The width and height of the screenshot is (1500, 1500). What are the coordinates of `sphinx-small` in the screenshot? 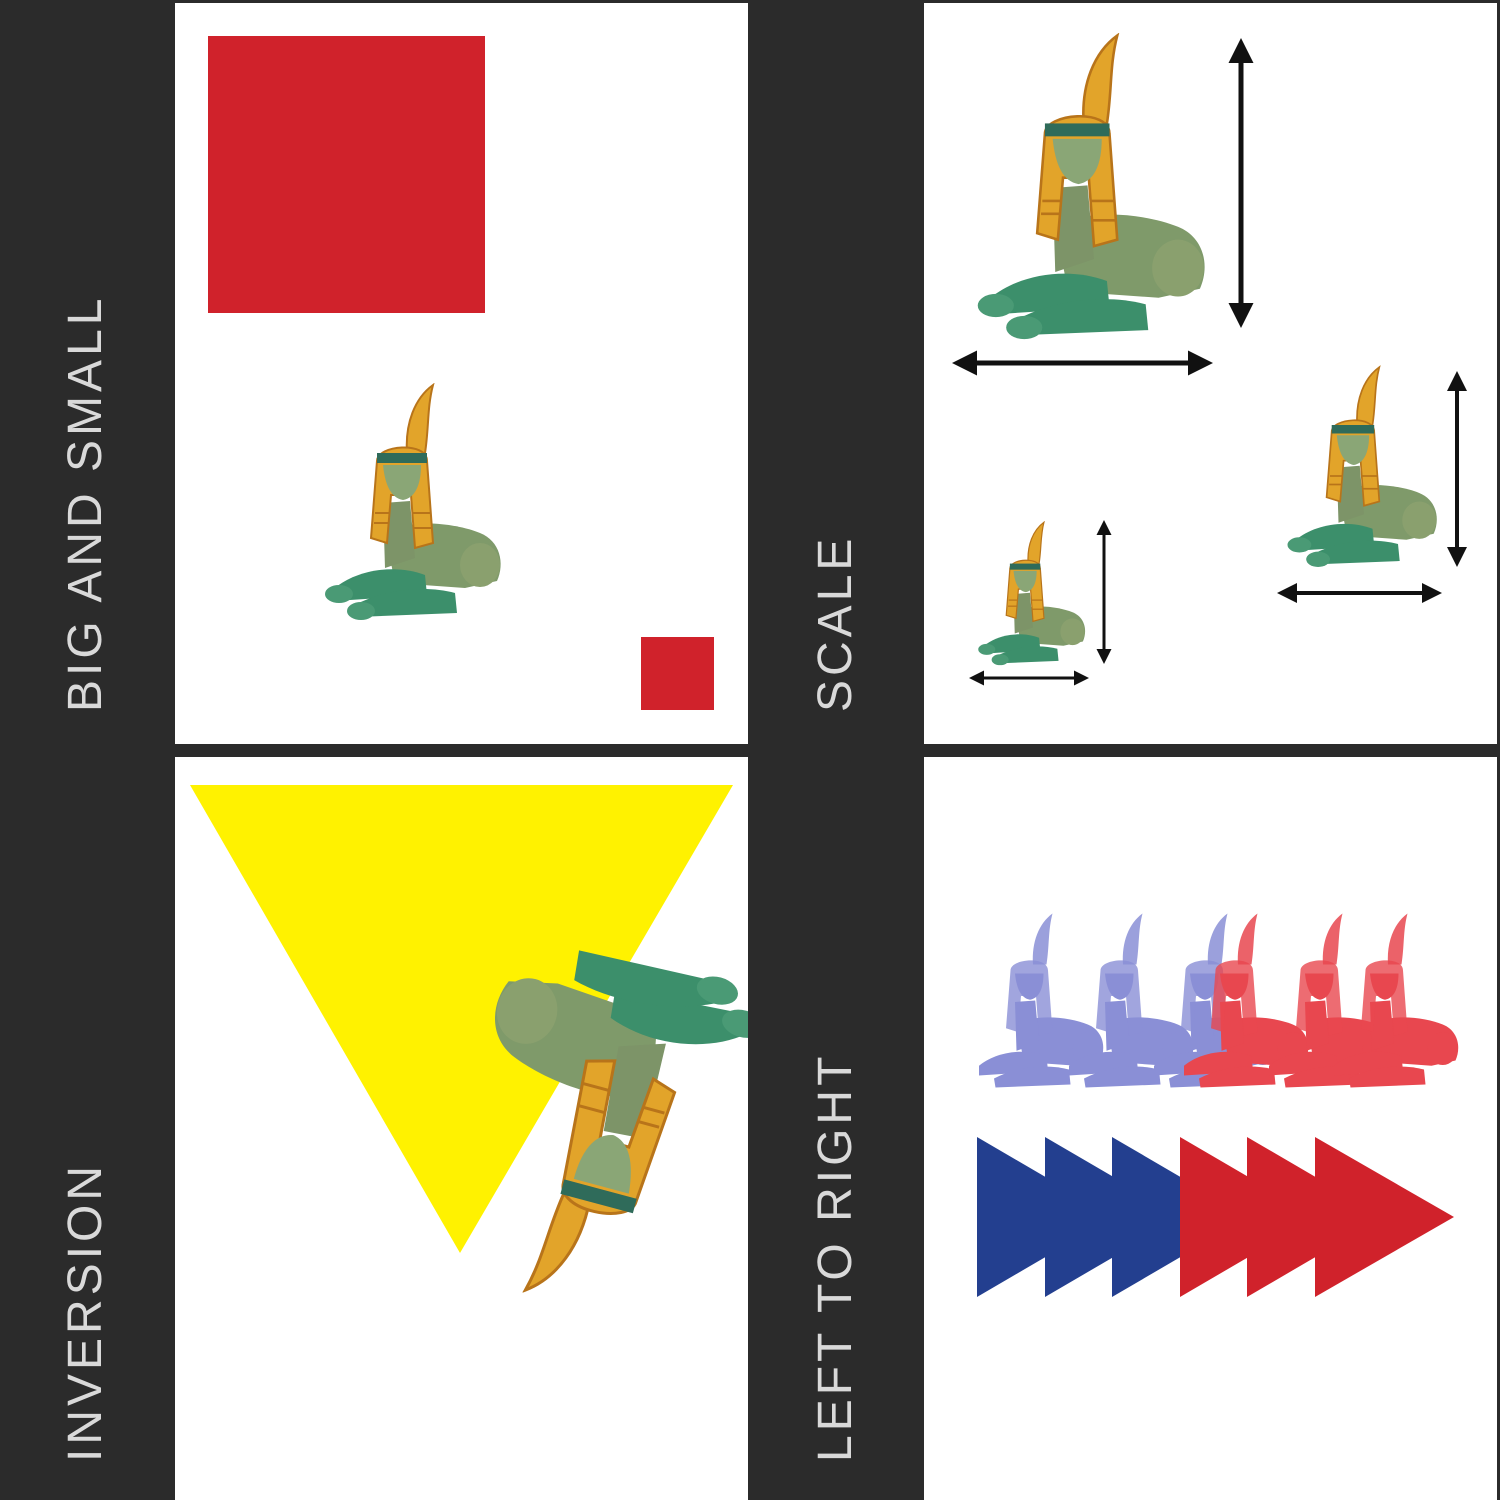 It's located at (1031, 593).